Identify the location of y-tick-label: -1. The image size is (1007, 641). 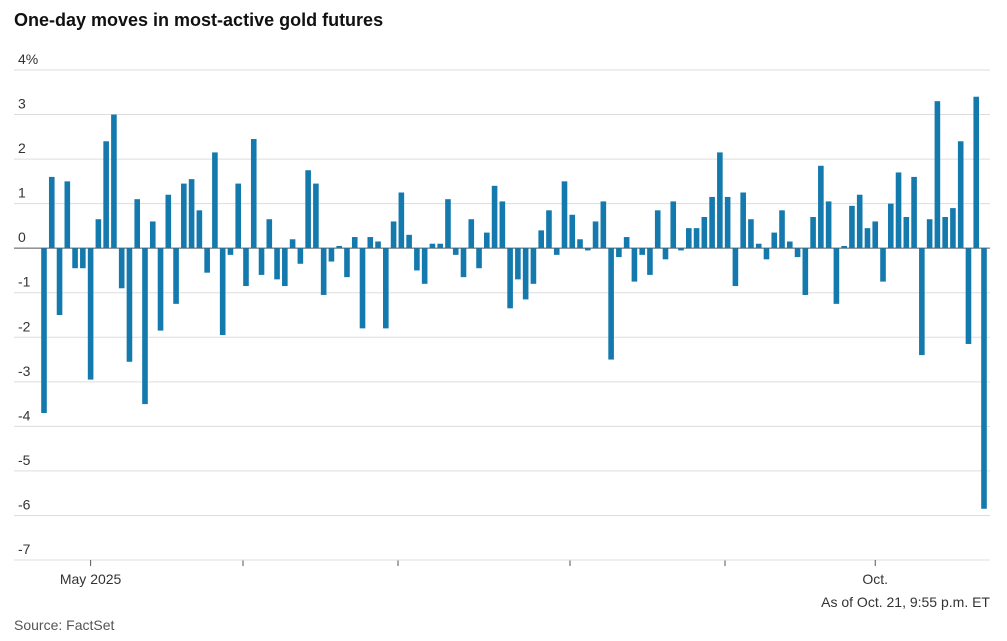
(24, 282).